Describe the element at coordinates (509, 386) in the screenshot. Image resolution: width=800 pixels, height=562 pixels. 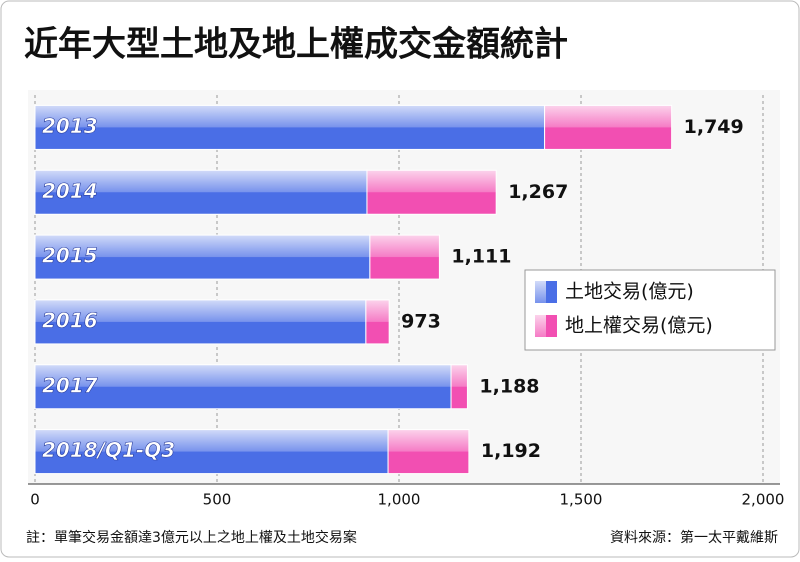
I see `total-label: 1,188` at that location.